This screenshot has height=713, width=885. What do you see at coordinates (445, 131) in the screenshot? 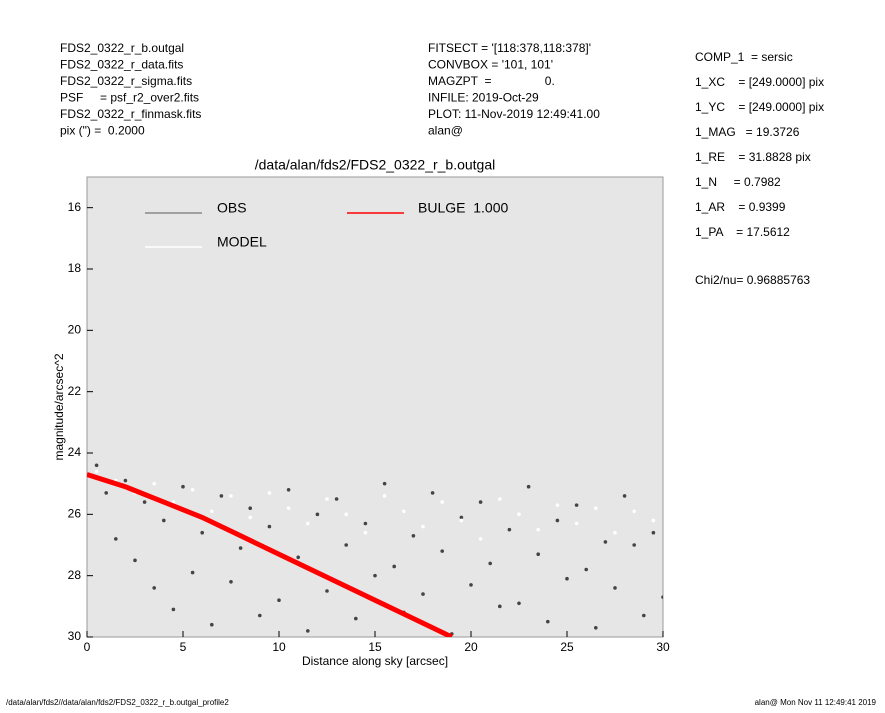
I see `header-text: alan@` at bounding box center [445, 131].